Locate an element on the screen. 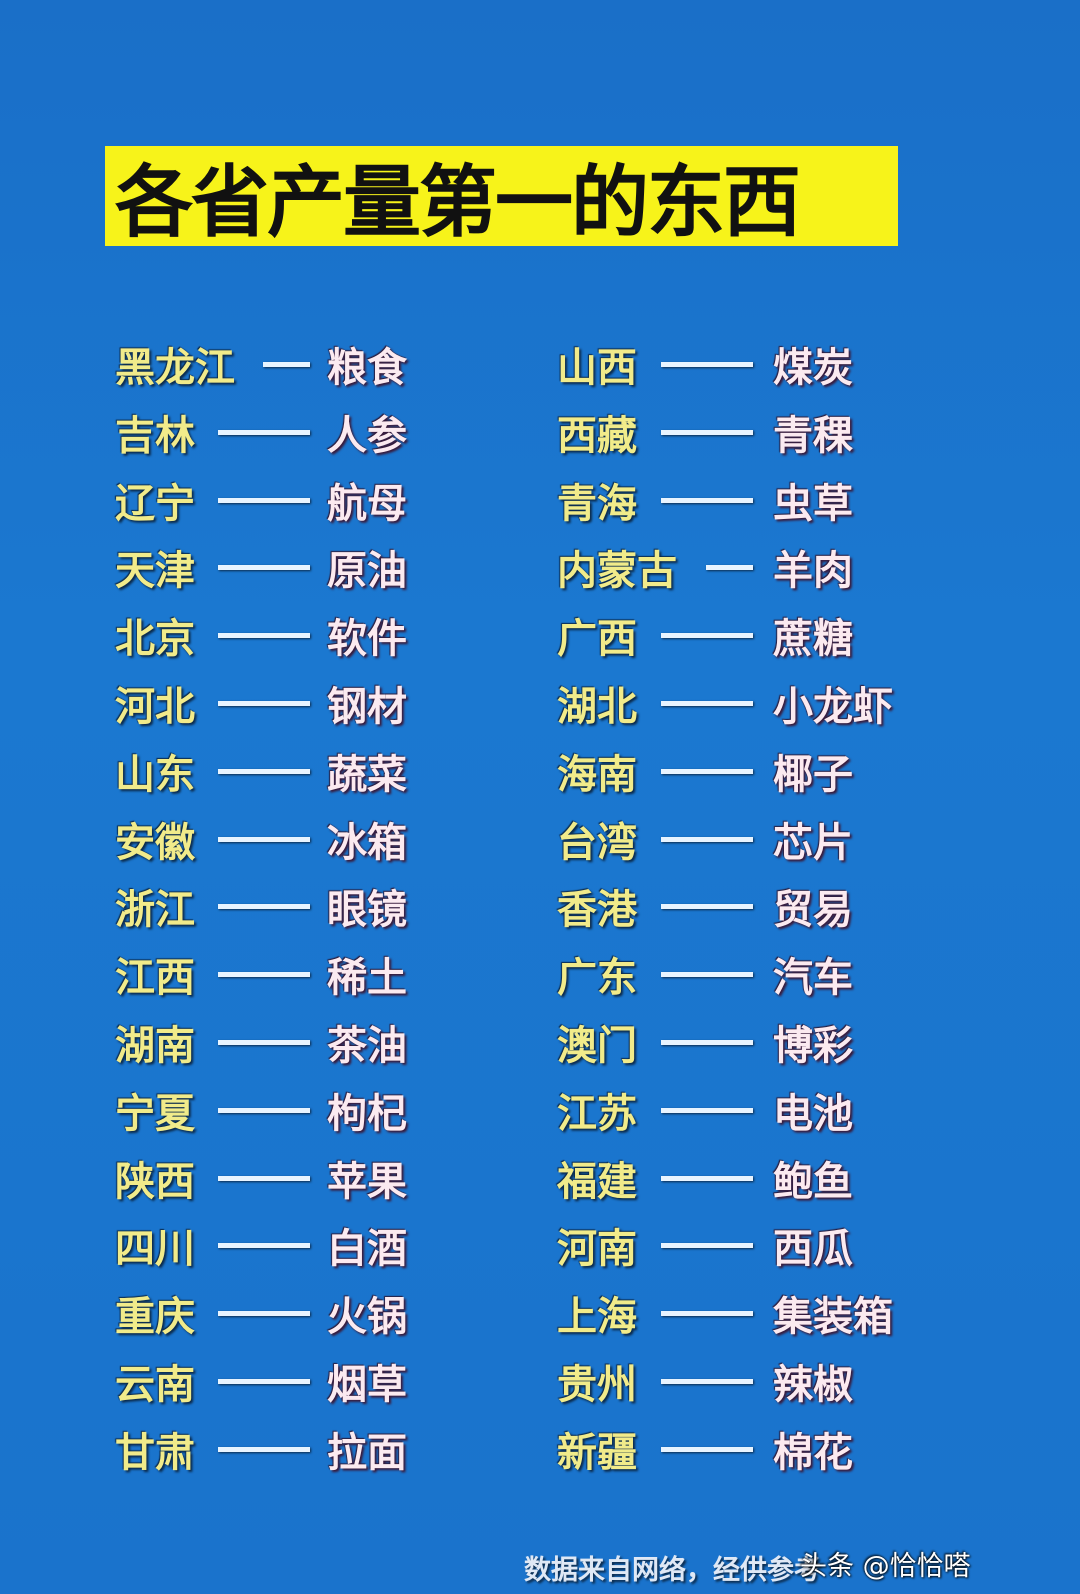  list-item: 宁夏 枸杞 is located at coordinates (540, 1110).